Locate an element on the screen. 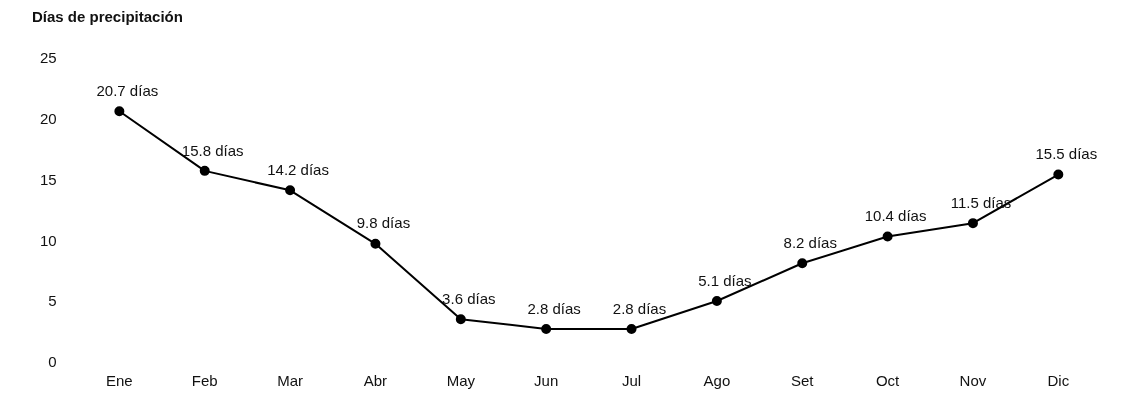 Image resolution: width=1131 pixels, height=406 pixels. chart-title: Días de precipitación is located at coordinates (107, 16).